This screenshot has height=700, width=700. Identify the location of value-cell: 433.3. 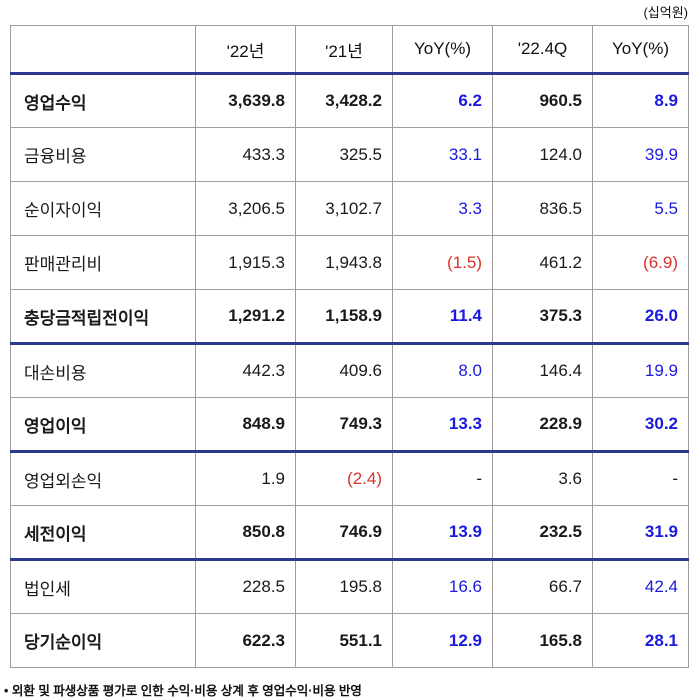
(245, 154).